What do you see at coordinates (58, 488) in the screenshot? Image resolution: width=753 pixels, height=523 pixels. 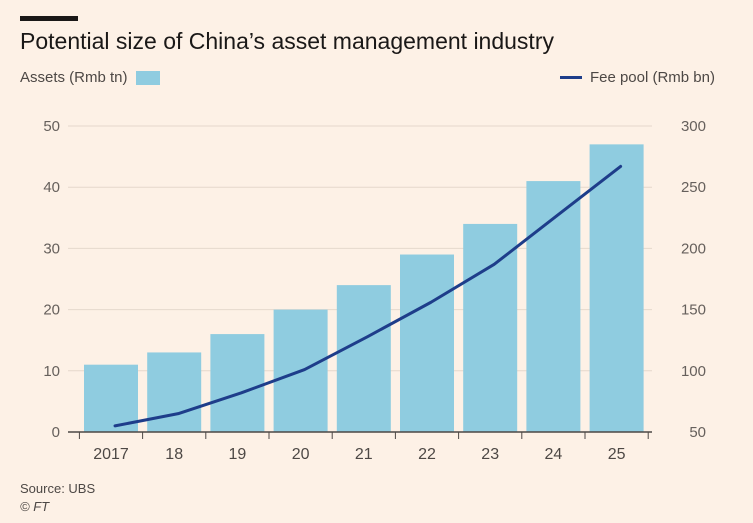 I see `source-note: Source: UBS` at bounding box center [58, 488].